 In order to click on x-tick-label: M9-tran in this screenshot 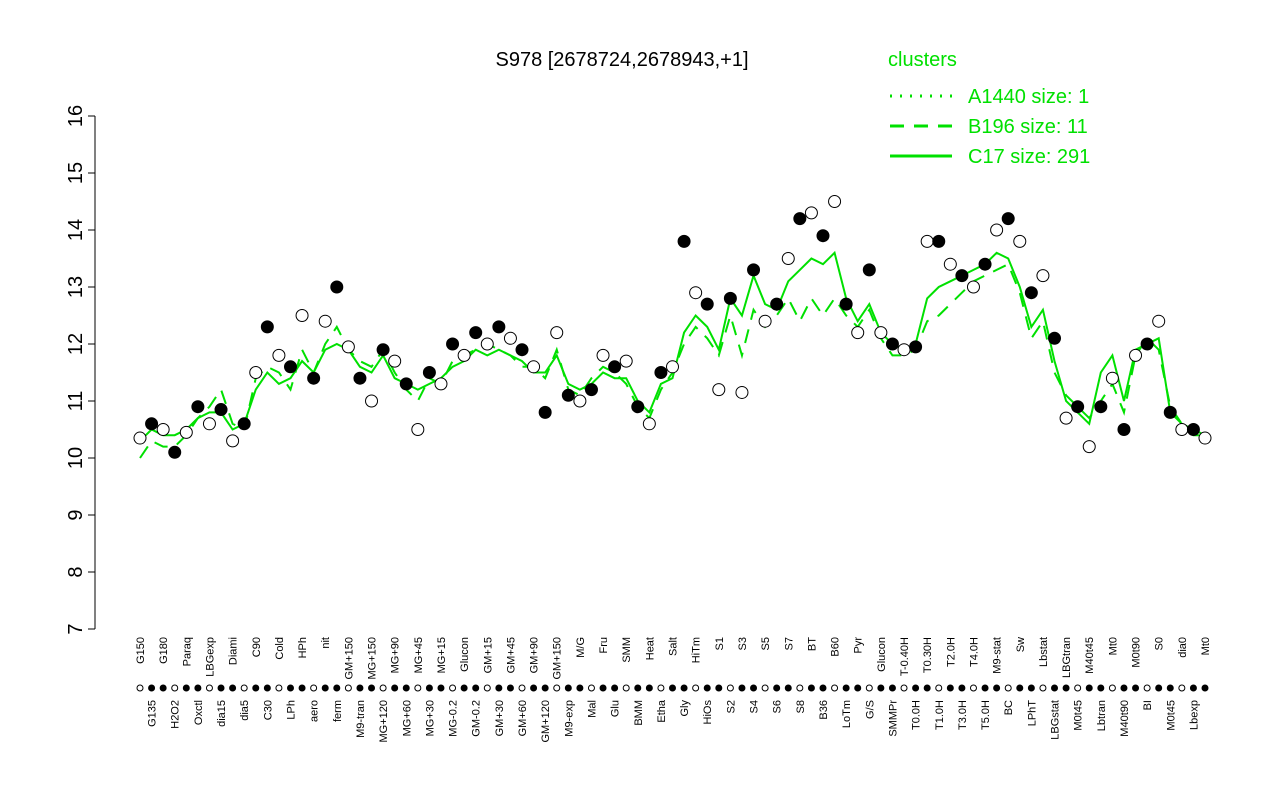, I will do `click(361, 719)`.